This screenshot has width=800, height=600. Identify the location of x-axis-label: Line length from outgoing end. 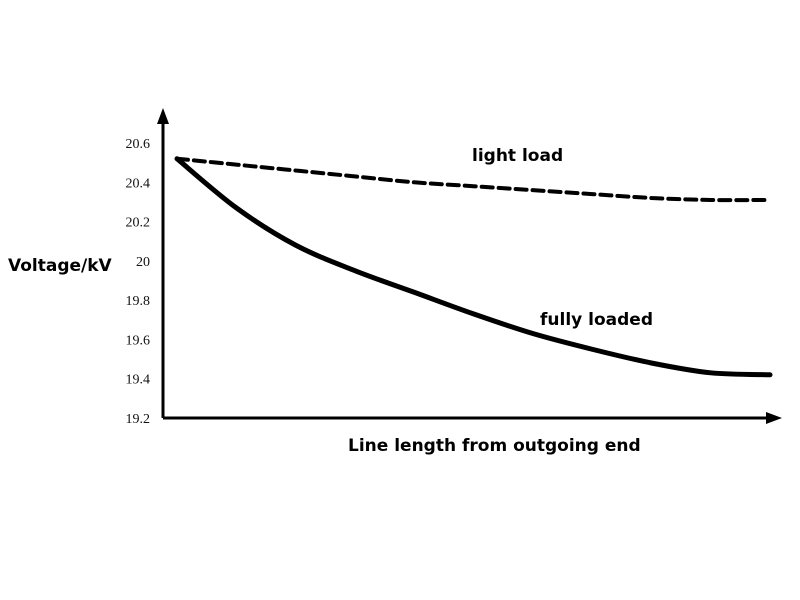
(494, 446).